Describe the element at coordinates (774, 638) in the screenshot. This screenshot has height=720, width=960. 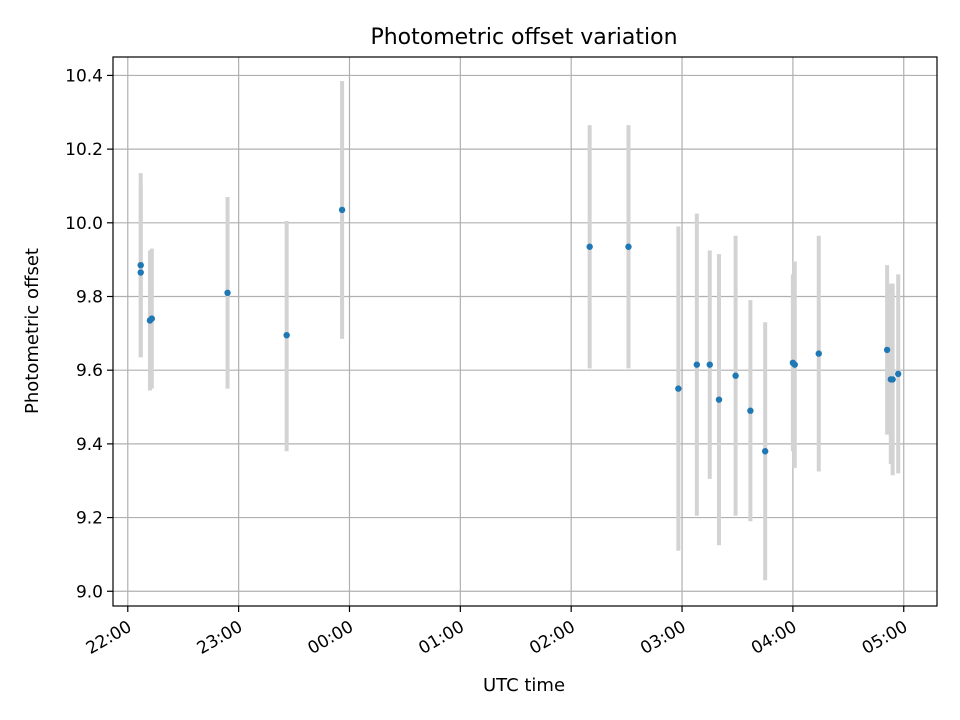
I see `x-tick-label: 04:00` at that location.